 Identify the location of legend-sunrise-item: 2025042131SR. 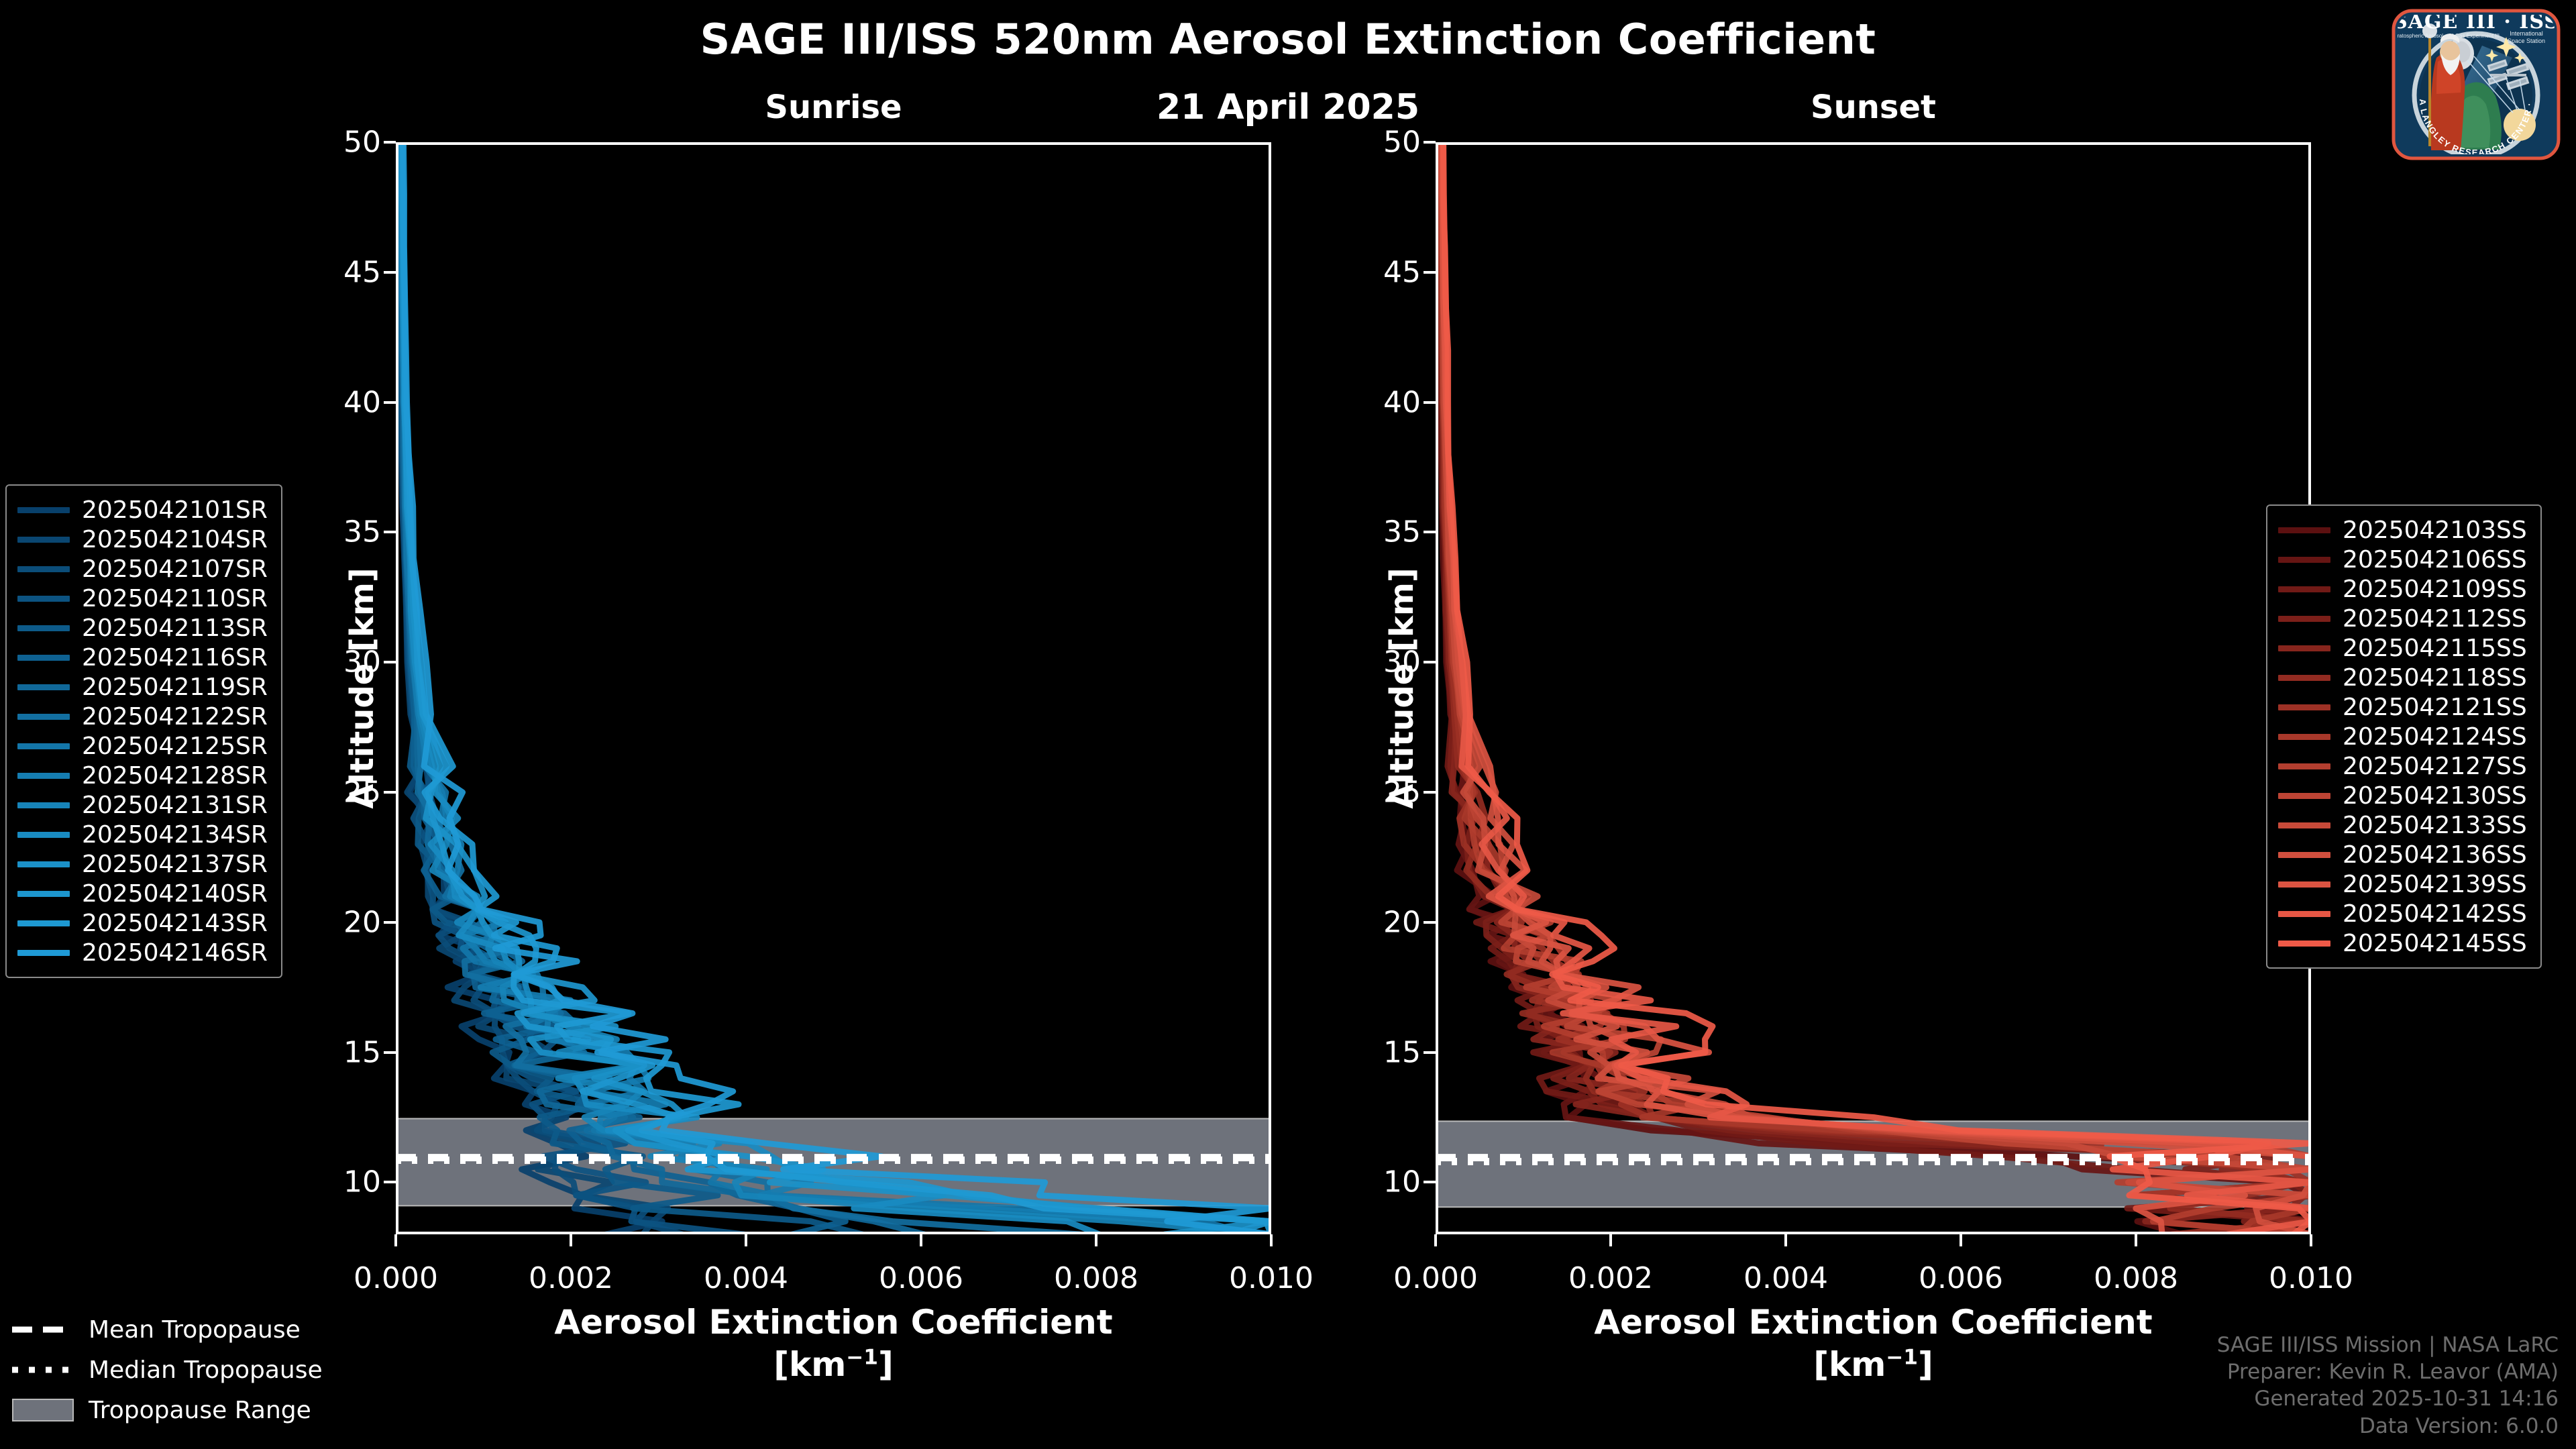
(142, 805).